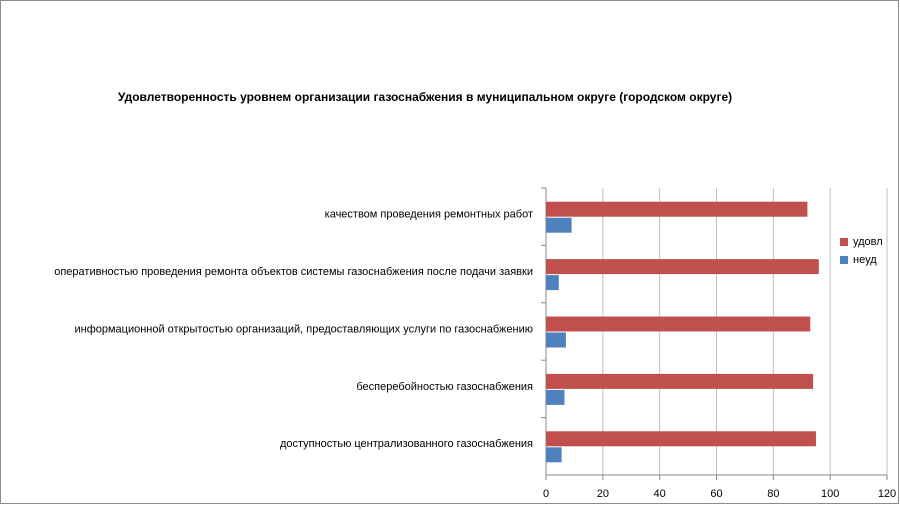 The width and height of the screenshot is (900, 505). What do you see at coordinates (660, 494) in the screenshot?
I see `x-tick-label: 40` at bounding box center [660, 494].